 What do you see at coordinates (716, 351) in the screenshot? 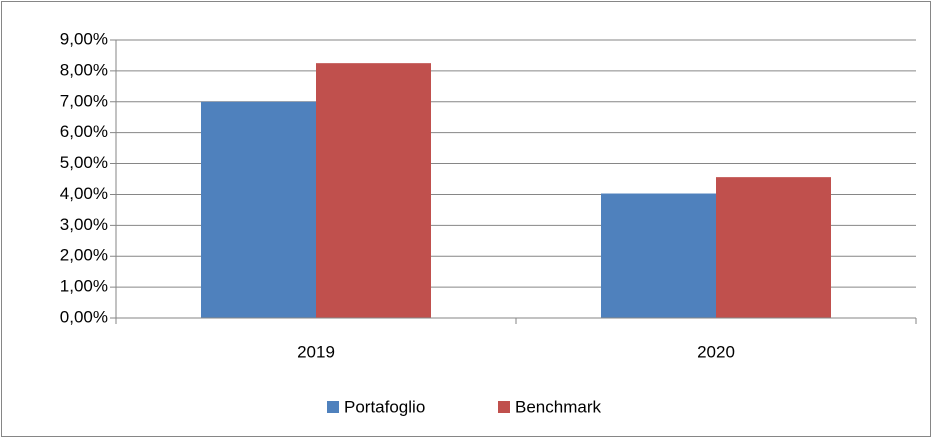
I see `x-tick-label: 2020` at bounding box center [716, 351].